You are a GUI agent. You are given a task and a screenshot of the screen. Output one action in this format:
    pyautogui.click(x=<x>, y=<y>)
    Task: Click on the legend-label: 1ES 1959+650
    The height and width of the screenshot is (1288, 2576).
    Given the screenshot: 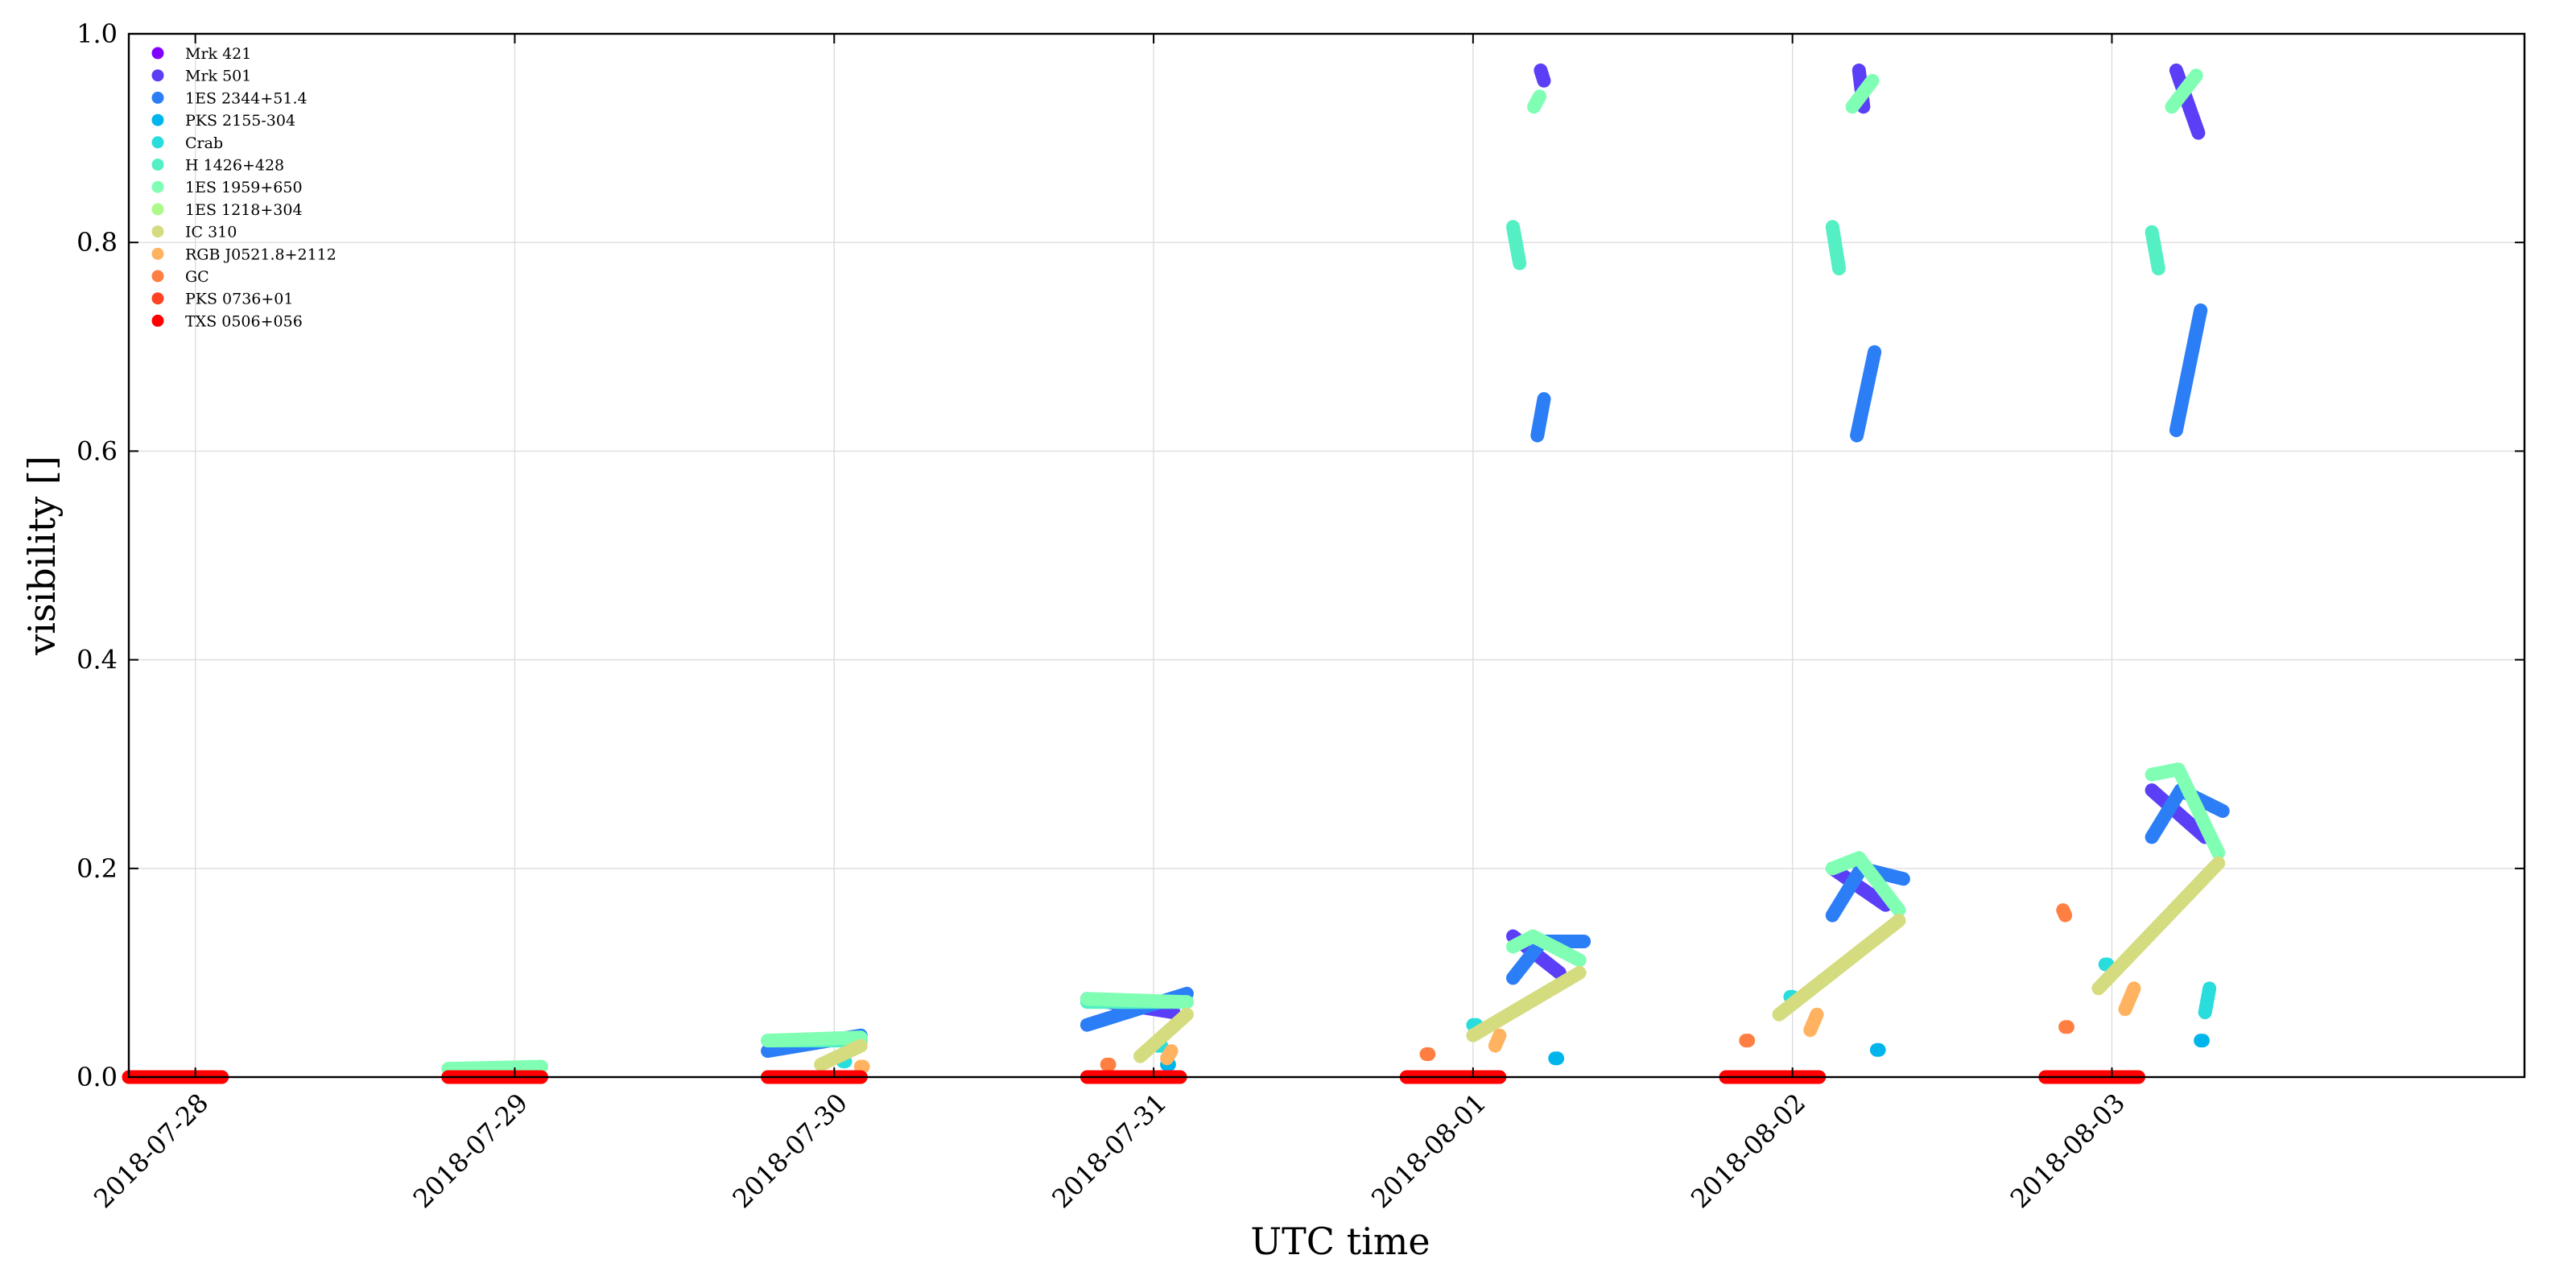 What is the action you would take?
    pyautogui.click(x=244, y=187)
    